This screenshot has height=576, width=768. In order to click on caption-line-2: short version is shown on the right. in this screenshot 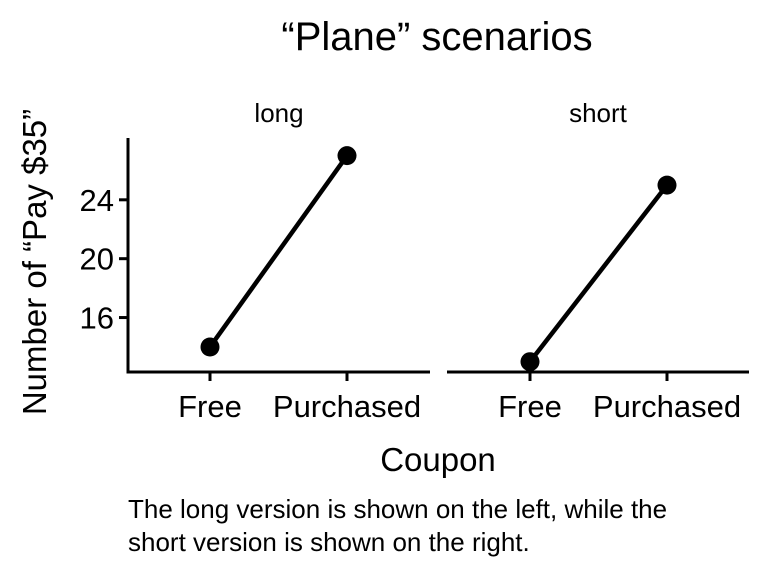, I will do `click(329, 542)`.